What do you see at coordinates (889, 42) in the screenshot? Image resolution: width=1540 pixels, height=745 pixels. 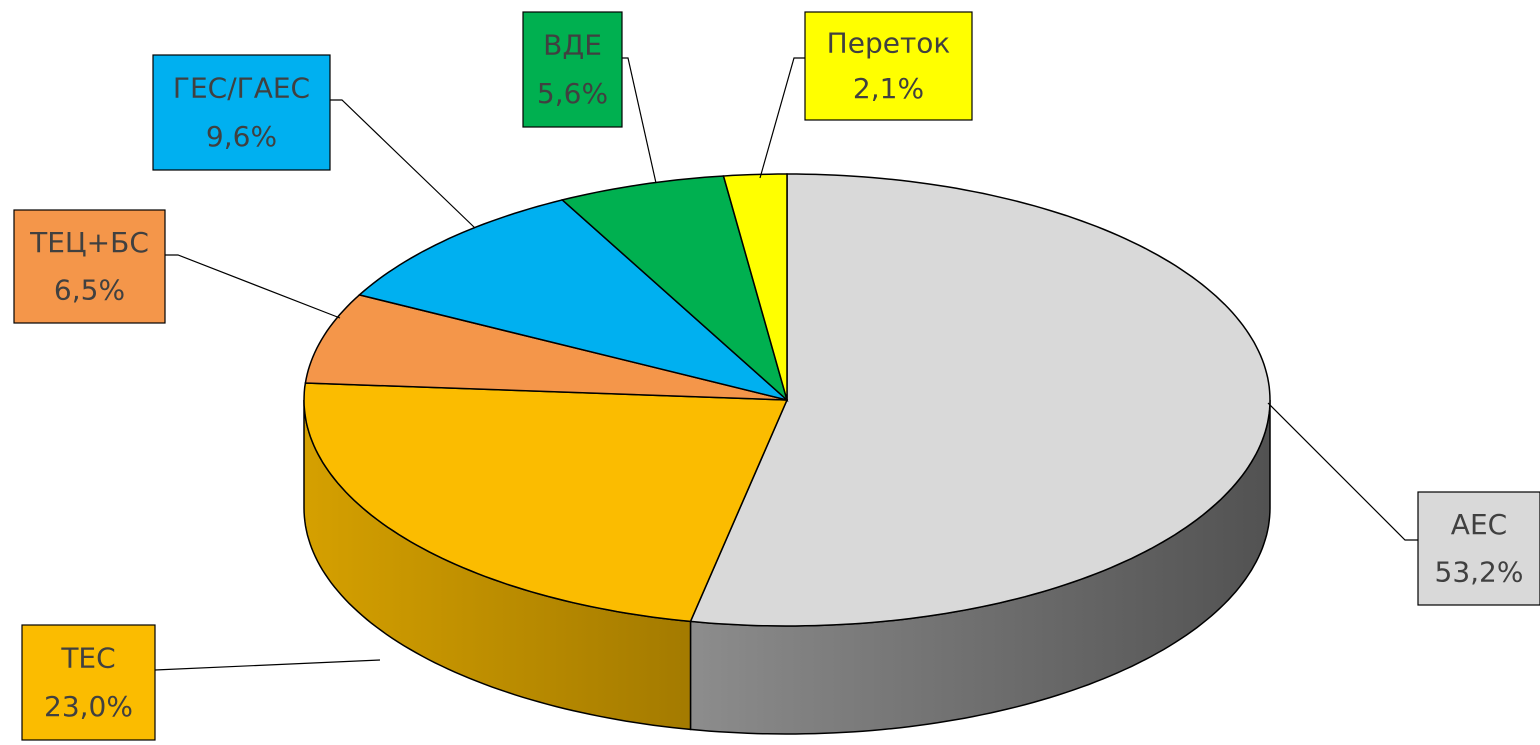 I see `category-label: Переток` at bounding box center [889, 42].